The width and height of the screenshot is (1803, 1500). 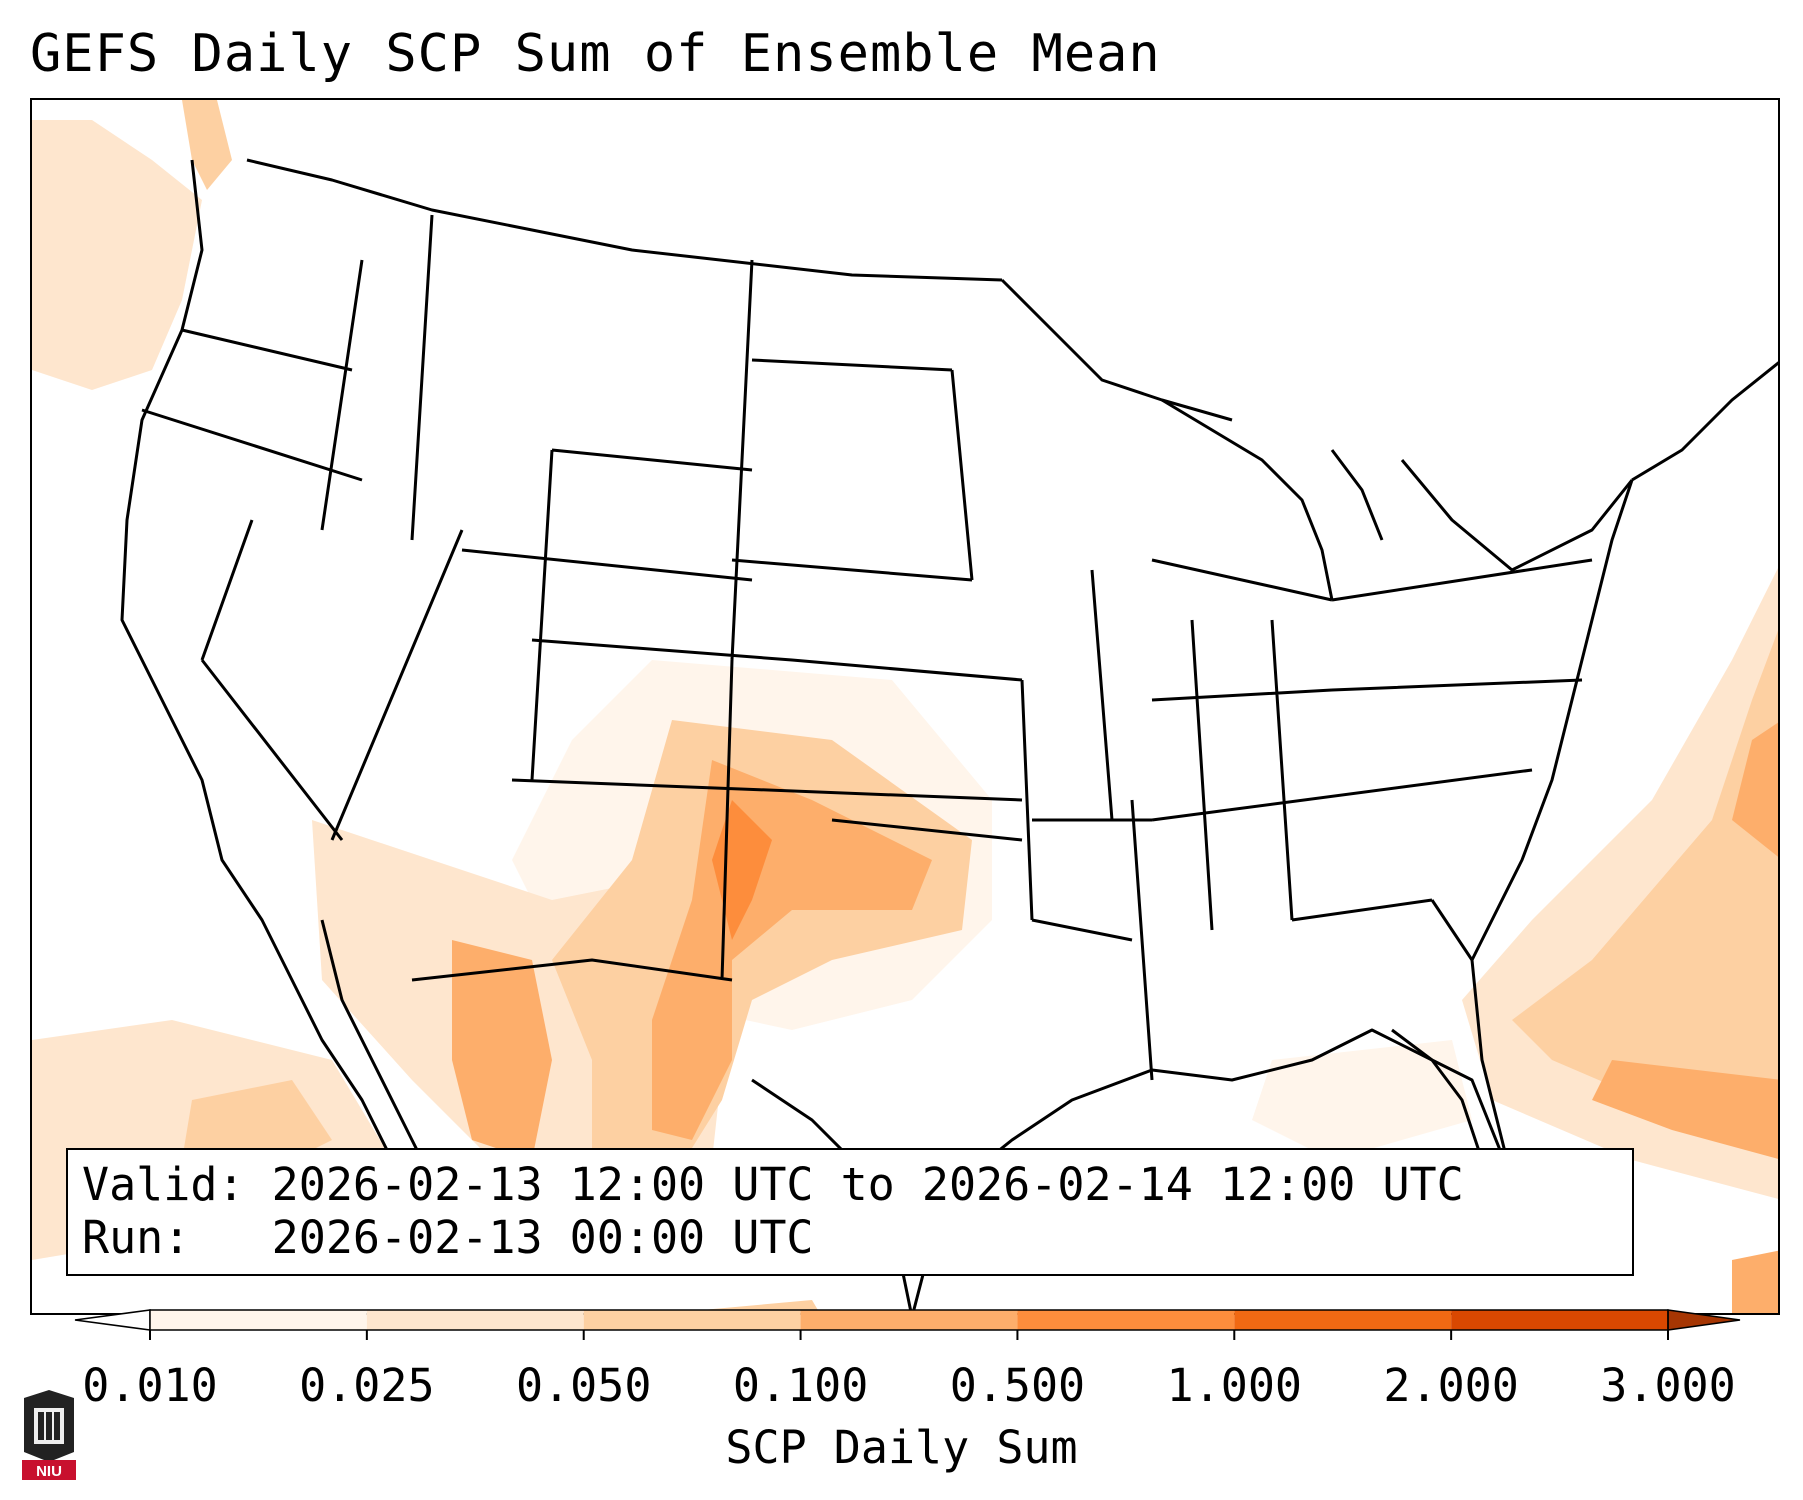 What do you see at coordinates (901, 1447) in the screenshot?
I see `colorbar-label: SCP Daily Sum` at bounding box center [901, 1447].